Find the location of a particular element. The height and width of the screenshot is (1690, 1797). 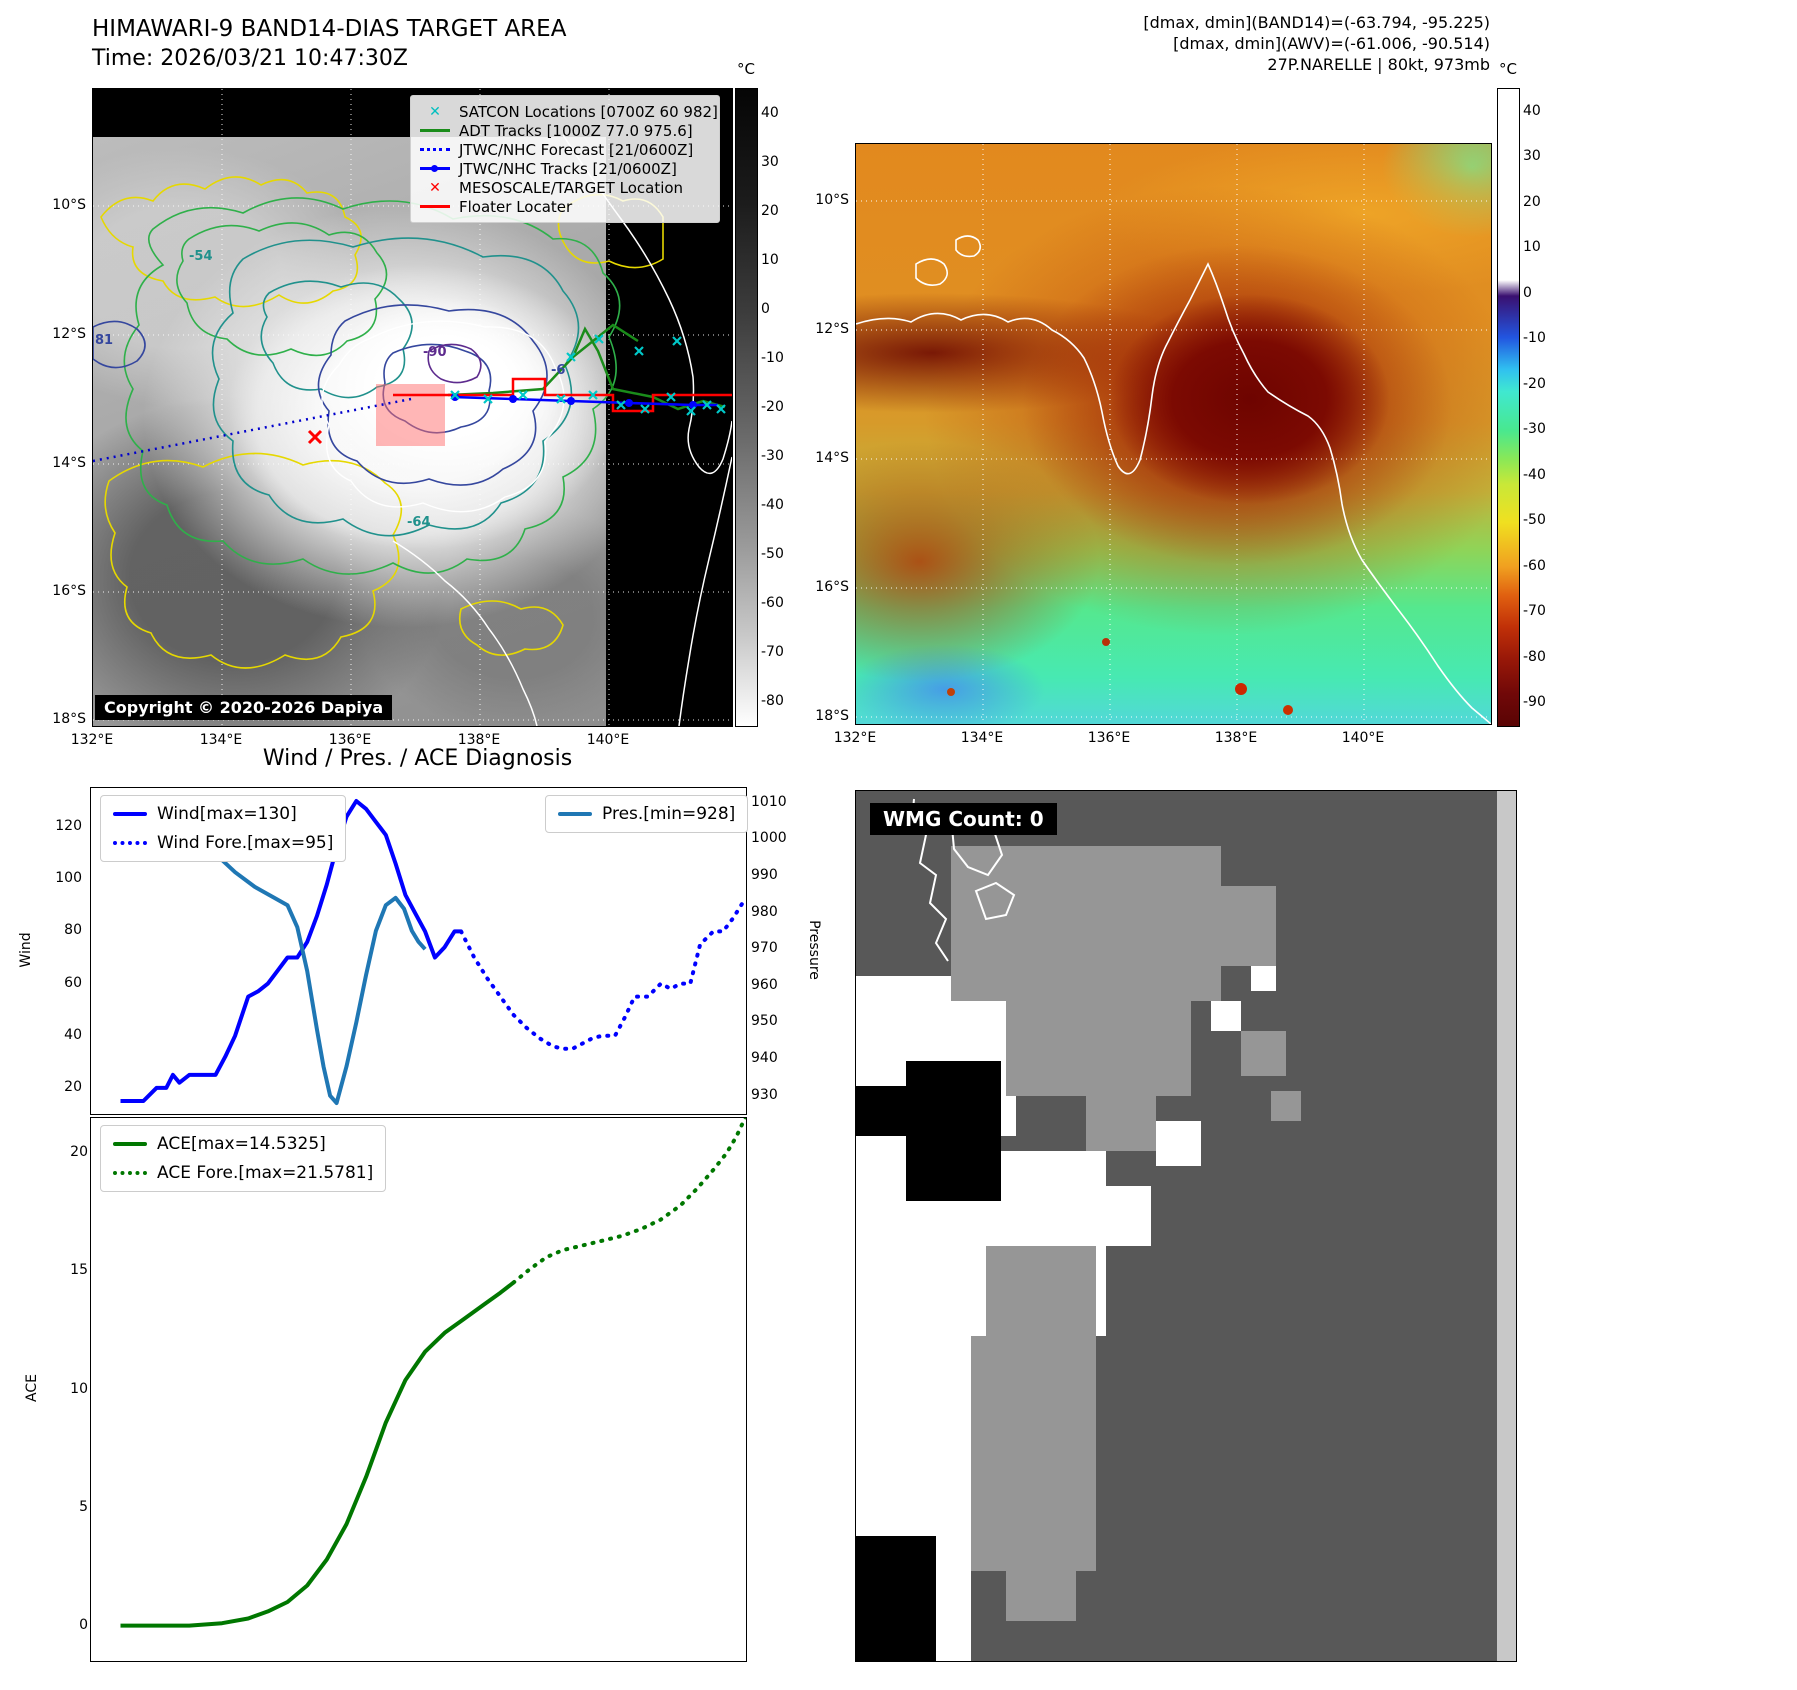

legend-item: JTWC/NHC Forecast [21/0600Z] is located at coordinates (565, 149).